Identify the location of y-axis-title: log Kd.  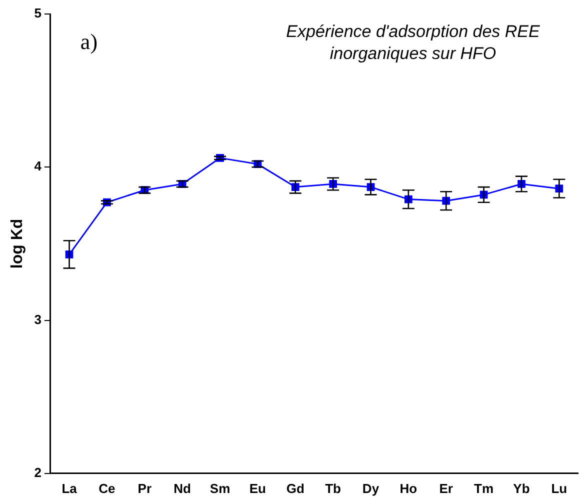
(17, 243).